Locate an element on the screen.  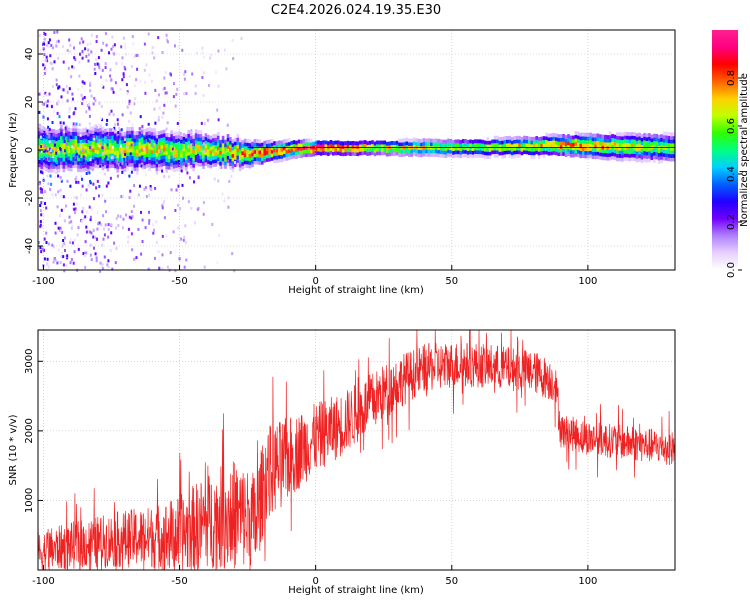
colorbar-label: Normalized spectral amplitude is located at coordinates (744, 150).